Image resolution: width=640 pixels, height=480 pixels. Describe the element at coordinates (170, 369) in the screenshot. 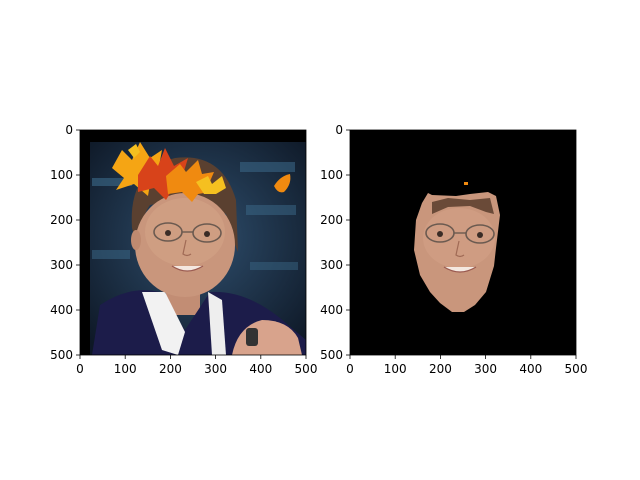

I see `left-x-tick-label: 200` at that location.